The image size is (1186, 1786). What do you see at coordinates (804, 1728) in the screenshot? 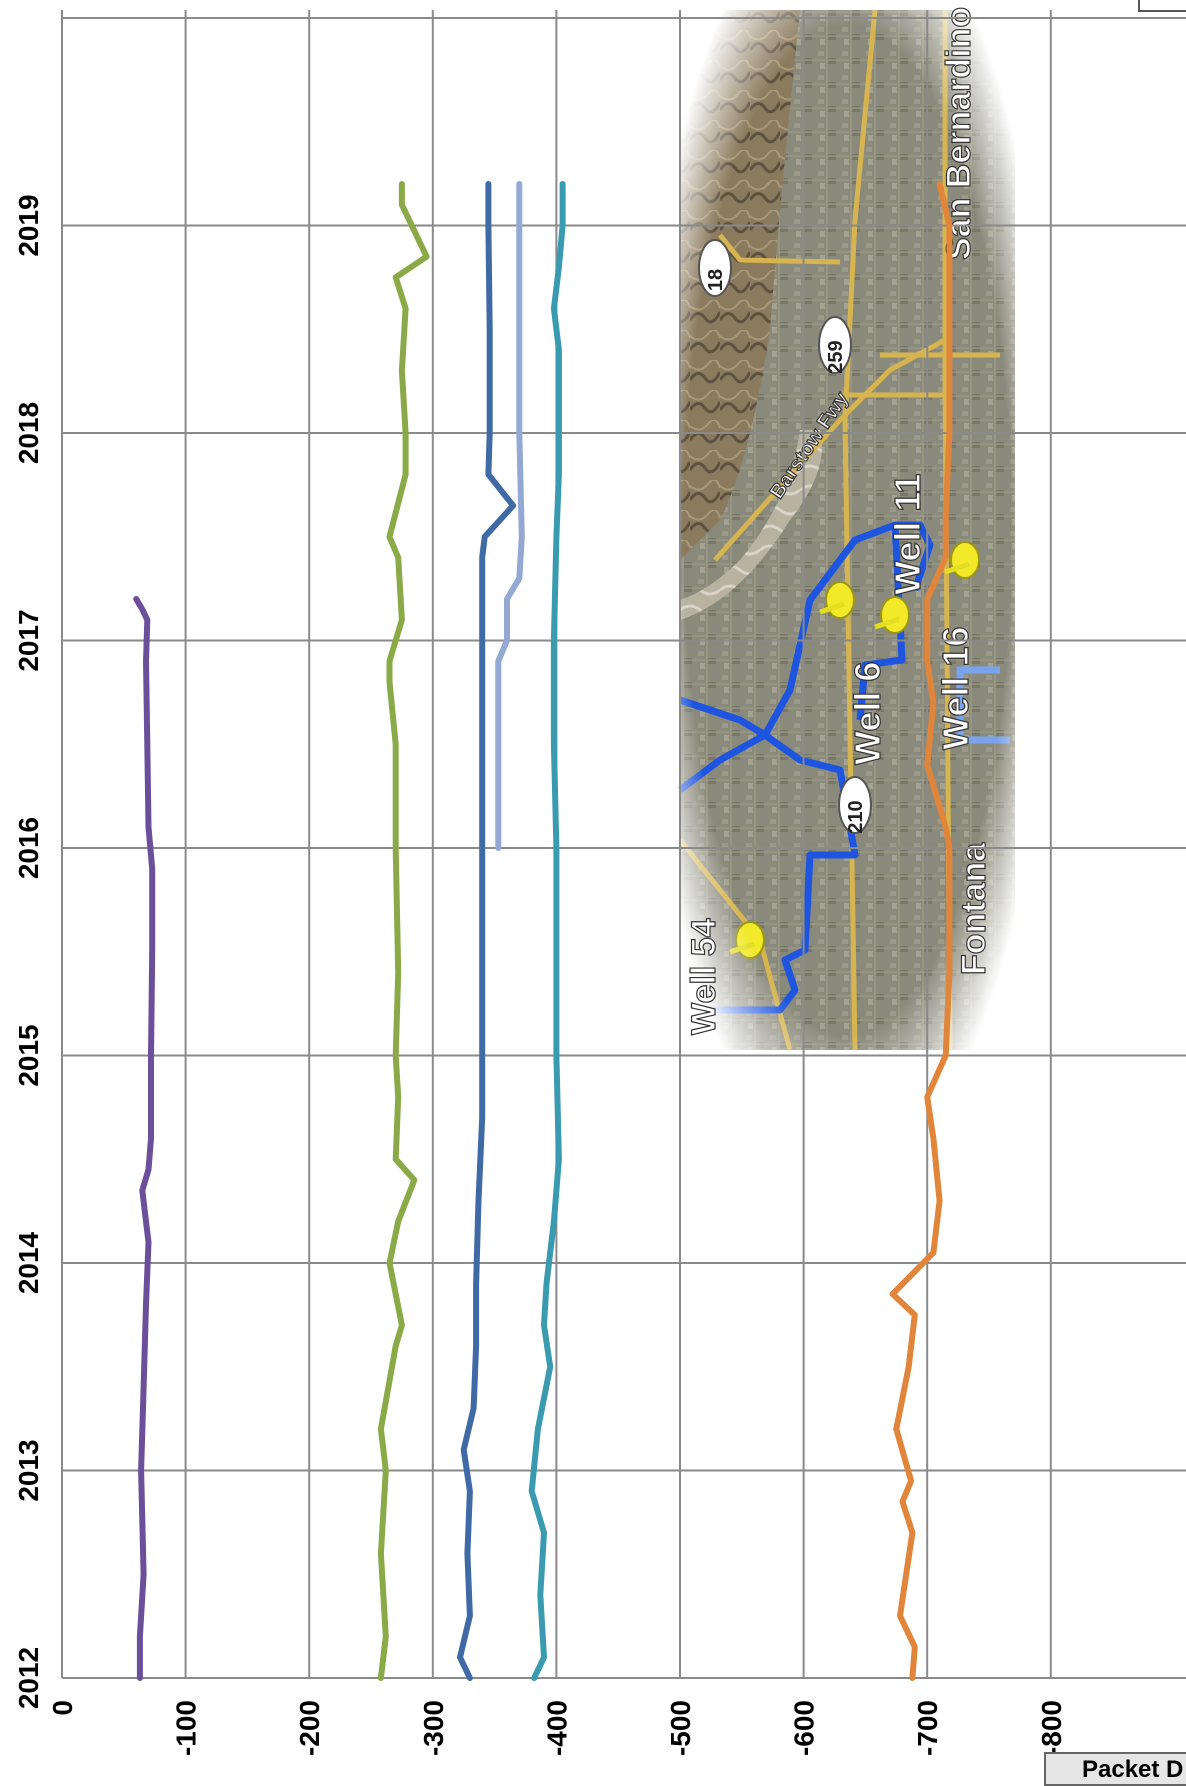
I see `y-tick-label: -600` at bounding box center [804, 1728].